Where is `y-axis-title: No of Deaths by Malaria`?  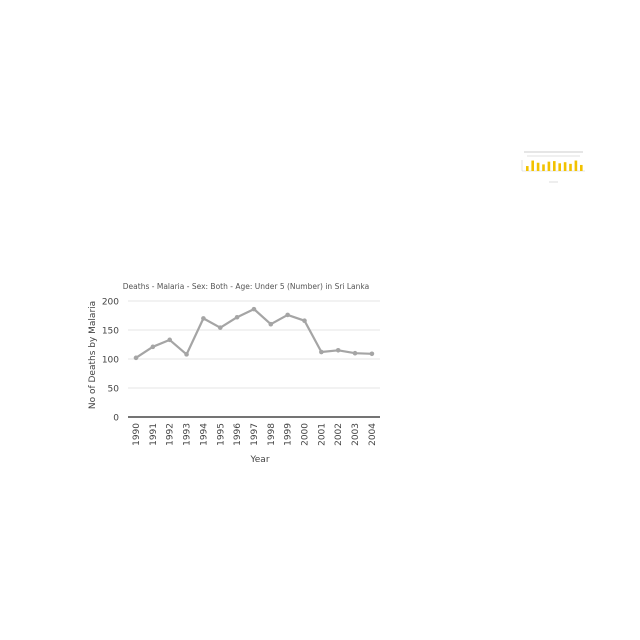
y-axis-title: No of Deaths by Malaria is located at coordinates (93, 355).